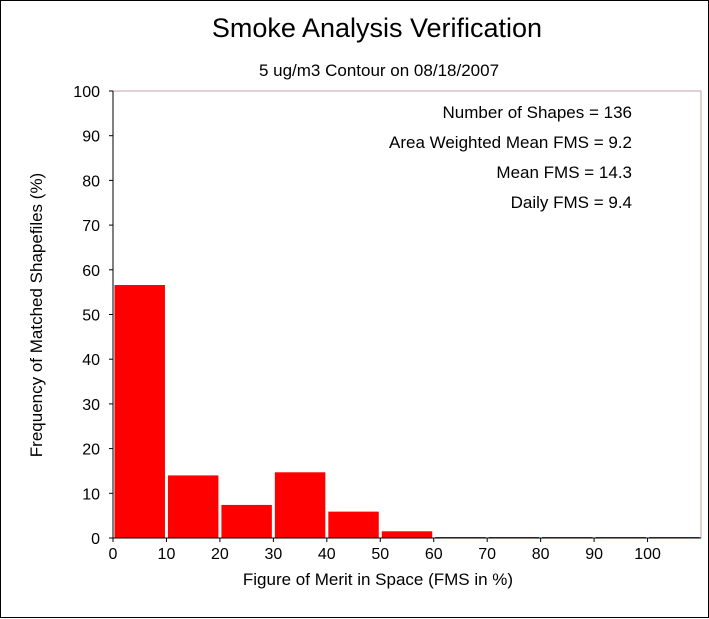  Describe the element at coordinates (86, 92) in the screenshot. I see `y-tick-label-10: 100` at that location.